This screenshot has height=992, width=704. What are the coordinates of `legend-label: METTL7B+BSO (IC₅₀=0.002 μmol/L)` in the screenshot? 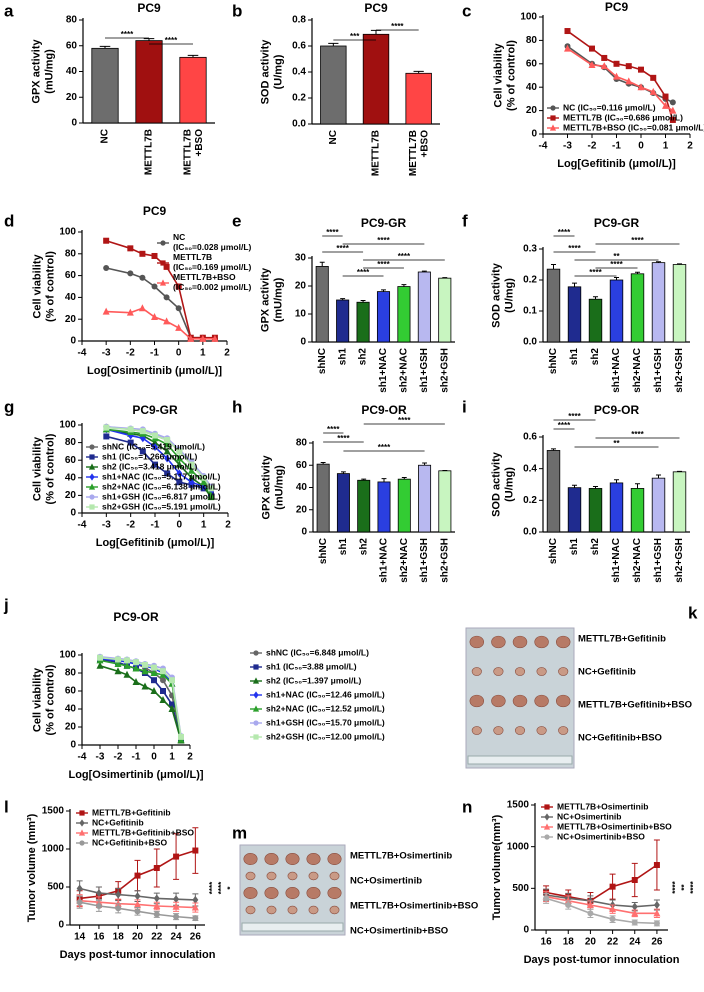 It's located at (212, 282).